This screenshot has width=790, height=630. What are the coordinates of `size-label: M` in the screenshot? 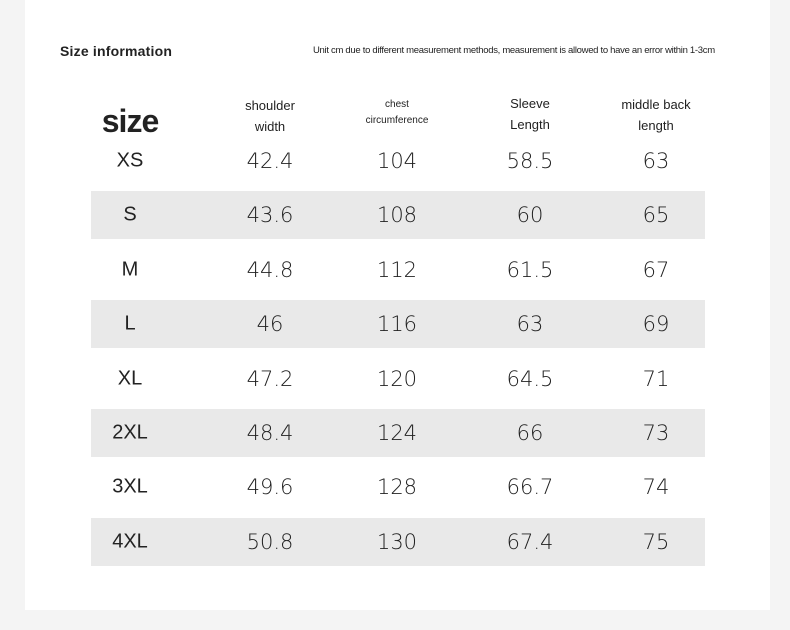 It's located at (130, 269).